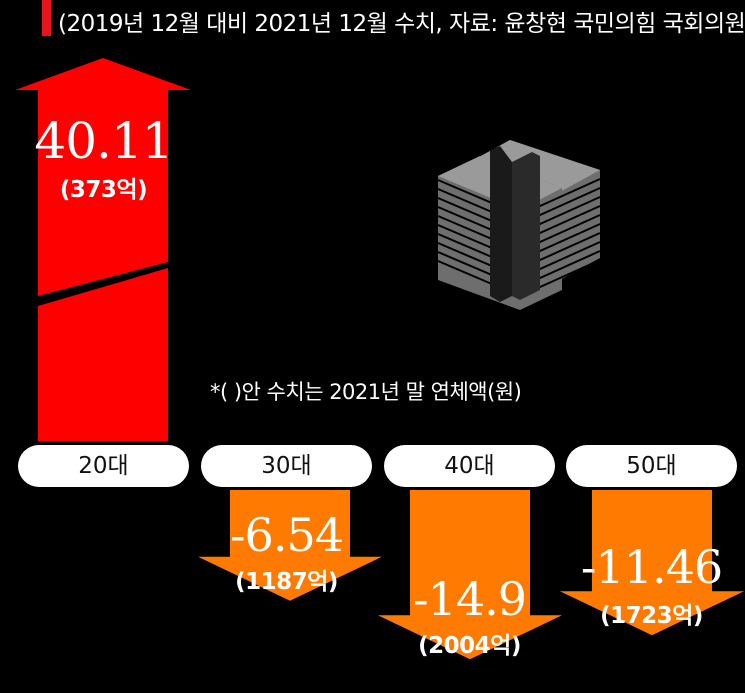 This screenshot has width=745, height=693. Describe the element at coordinates (651, 466) in the screenshot. I see `category-label: 50대` at that location.